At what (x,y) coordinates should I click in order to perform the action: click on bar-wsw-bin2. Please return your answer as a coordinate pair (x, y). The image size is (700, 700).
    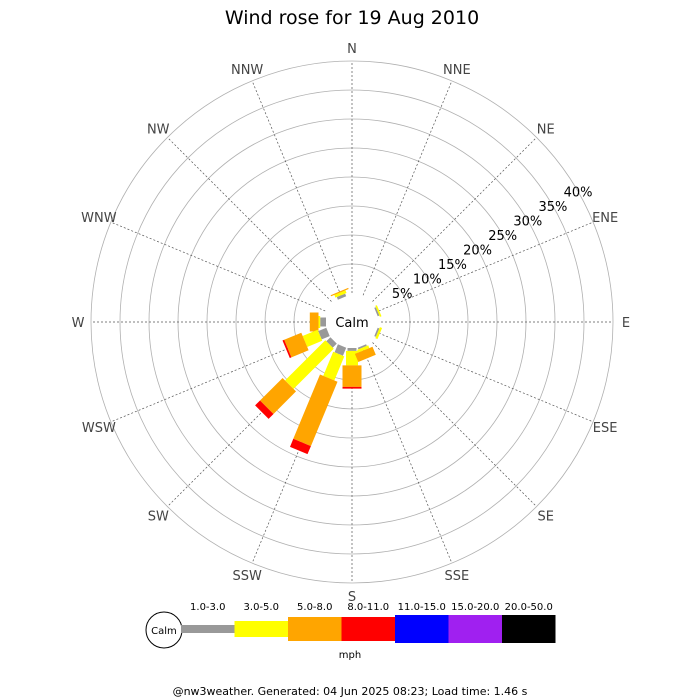
    Looking at the image, I should click on (312, 338).